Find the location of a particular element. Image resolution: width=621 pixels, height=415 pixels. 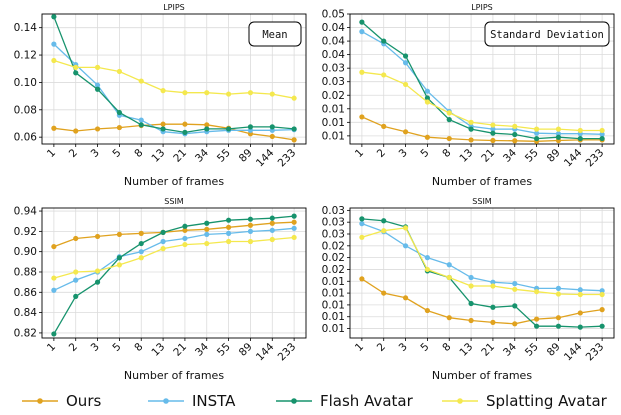

x-tick-label: 2 is located at coordinates (73, 153).